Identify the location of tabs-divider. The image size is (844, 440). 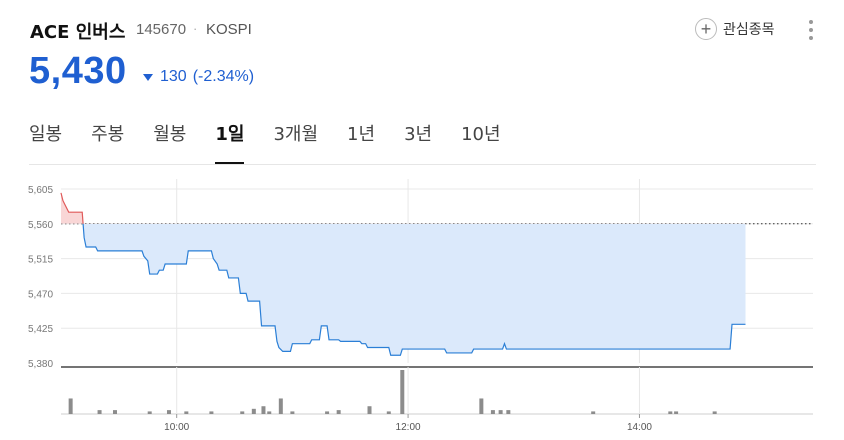
(422, 164).